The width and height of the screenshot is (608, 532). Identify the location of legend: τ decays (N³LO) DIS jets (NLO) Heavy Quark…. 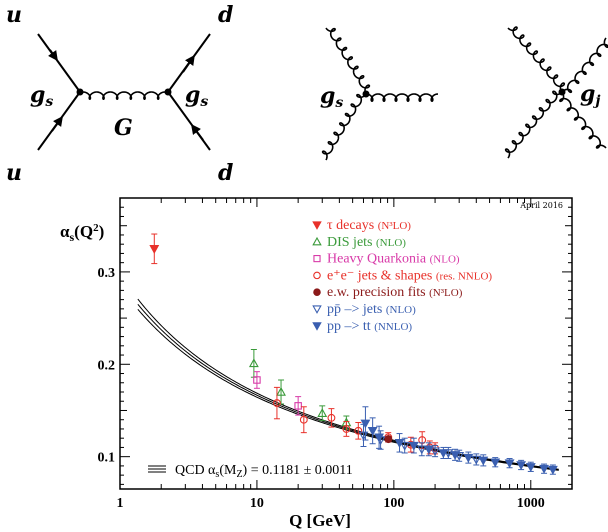
(402, 276).